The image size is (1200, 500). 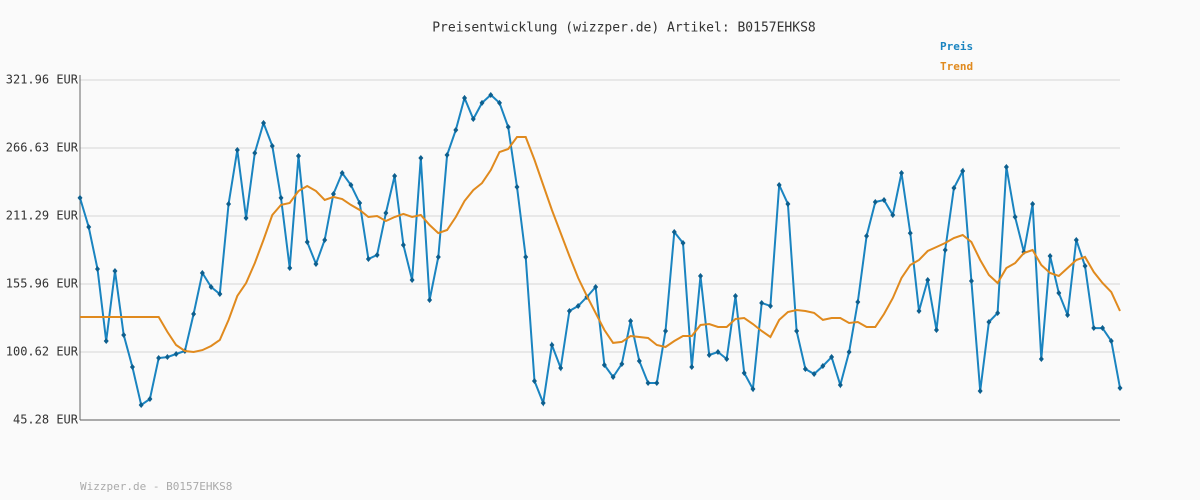 I want to click on legend-label: Trend, so click(x=956, y=66).